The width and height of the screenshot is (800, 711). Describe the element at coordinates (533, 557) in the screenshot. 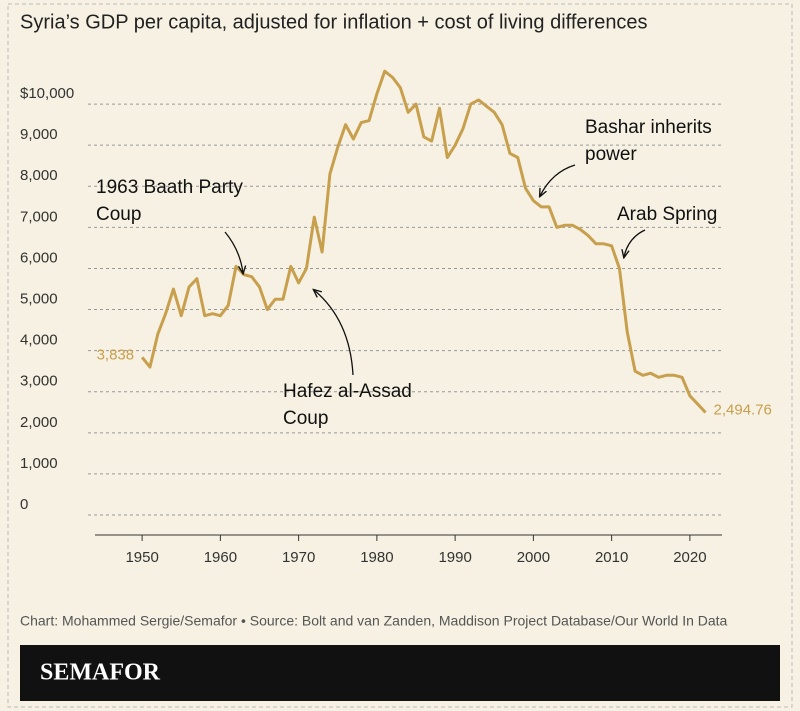

I see `x-tick-label: 2000` at that location.